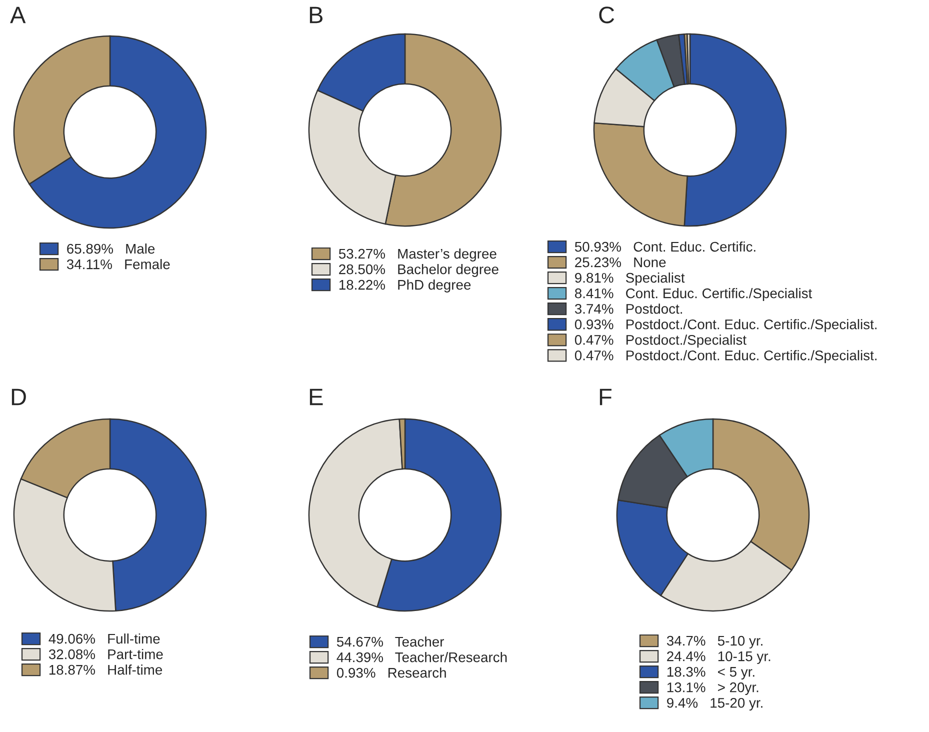 The width and height of the screenshot is (929, 732). I want to click on legend-label: 53.27% Master’s degree, so click(417, 255).